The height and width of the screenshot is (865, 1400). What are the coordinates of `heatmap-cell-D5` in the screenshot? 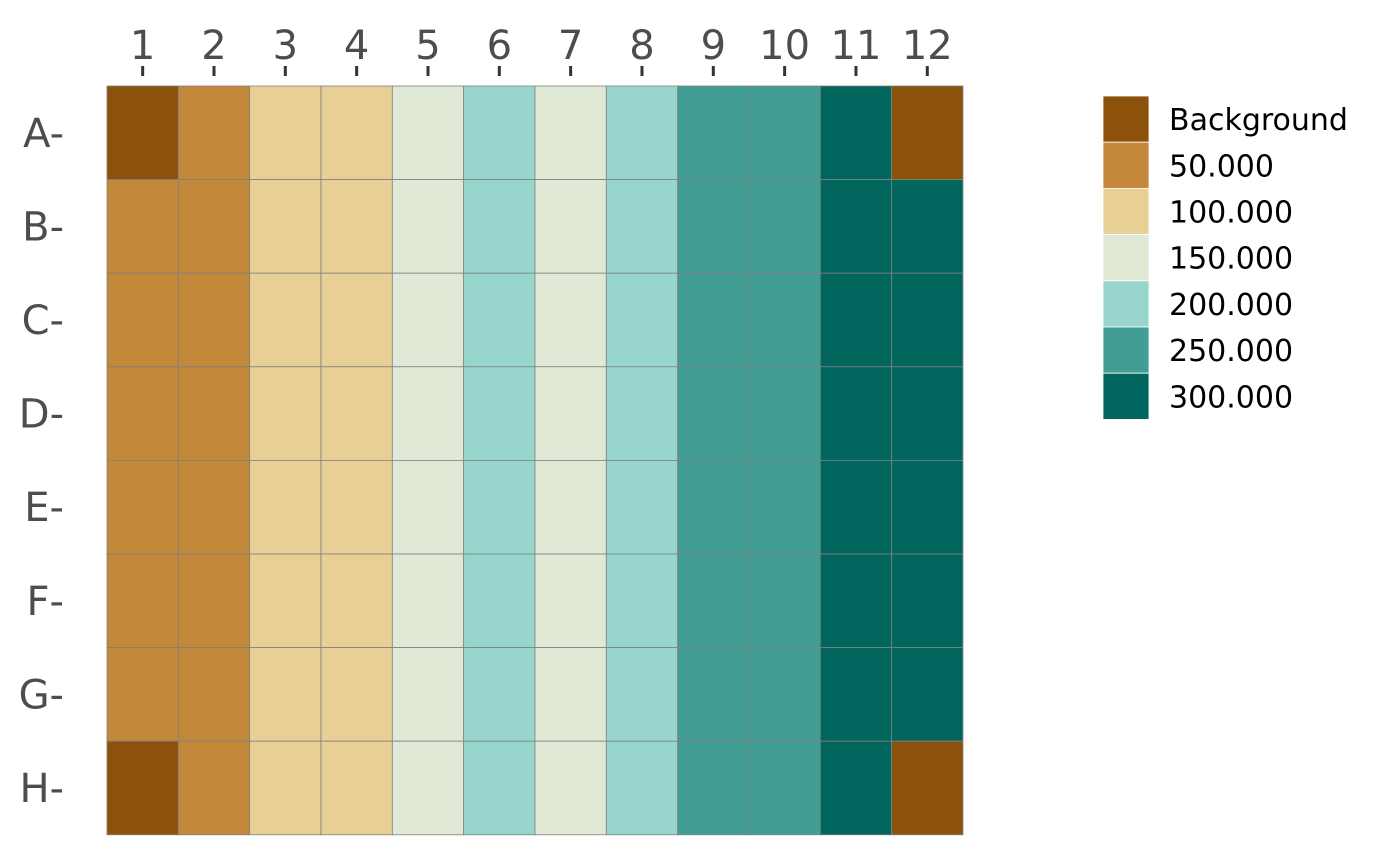 It's located at (428, 413).